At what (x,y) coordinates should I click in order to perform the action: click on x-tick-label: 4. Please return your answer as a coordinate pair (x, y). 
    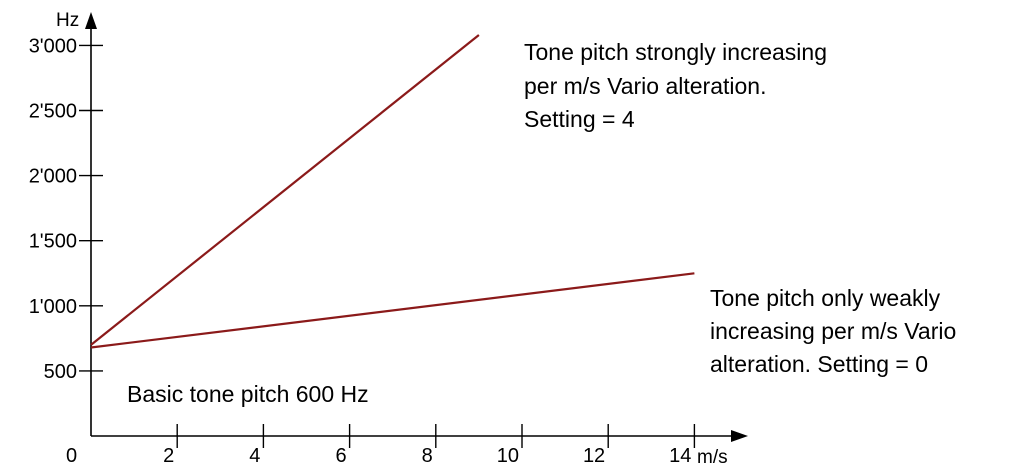
    Looking at the image, I should click on (254, 456).